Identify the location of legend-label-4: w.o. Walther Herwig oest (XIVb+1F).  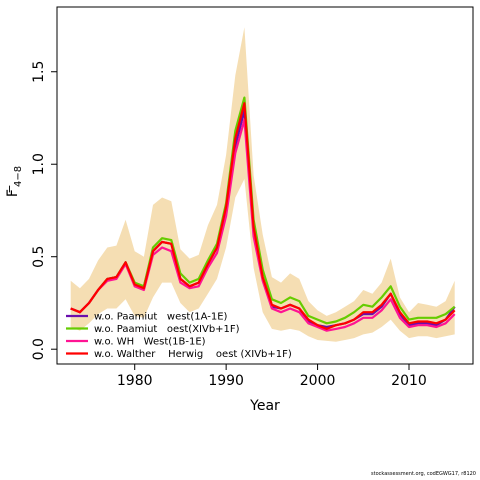
(193, 354).